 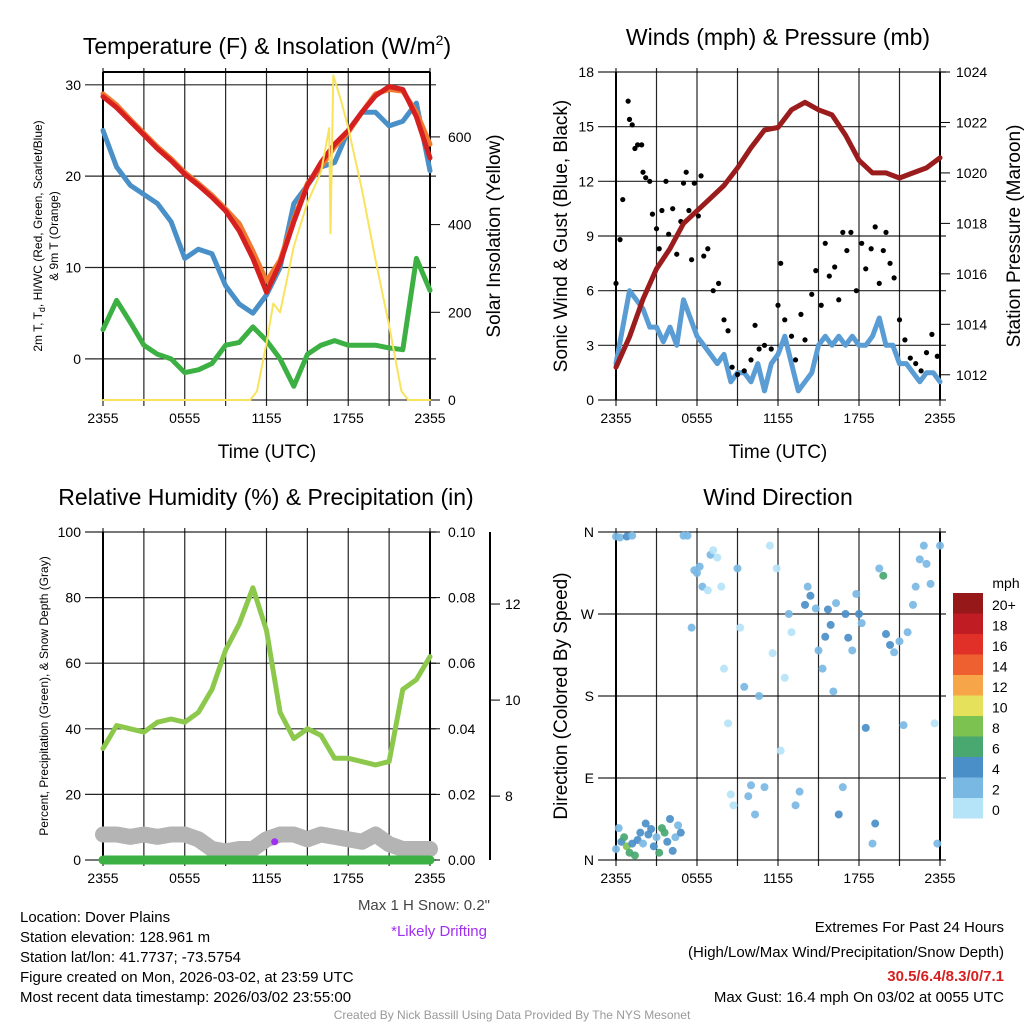 What do you see at coordinates (909, 927) in the screenshot?
I see `extremes-title: Extremes For Past 24 Hours` at bounding box center [909, 927].